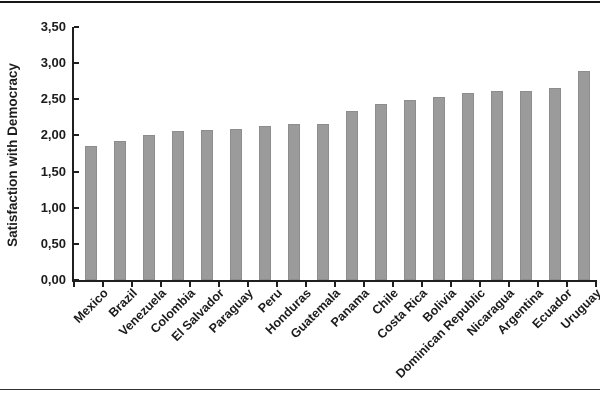 This screenshot has width=600, height=404. Describe the element at coordinates (53, 279) in the screenshot. I see `y-tick-label: 0,00` at that location.